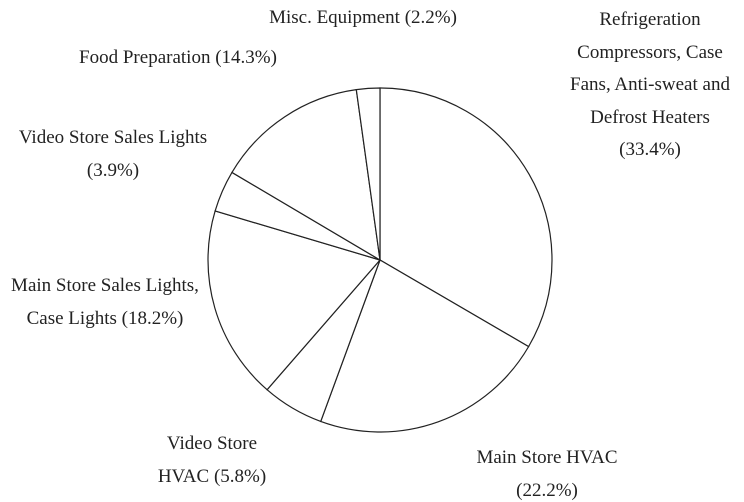  Describe the element at coordinates (334, 17) in the screenshot. I see `category-label: Misc. Equipment` at that location.